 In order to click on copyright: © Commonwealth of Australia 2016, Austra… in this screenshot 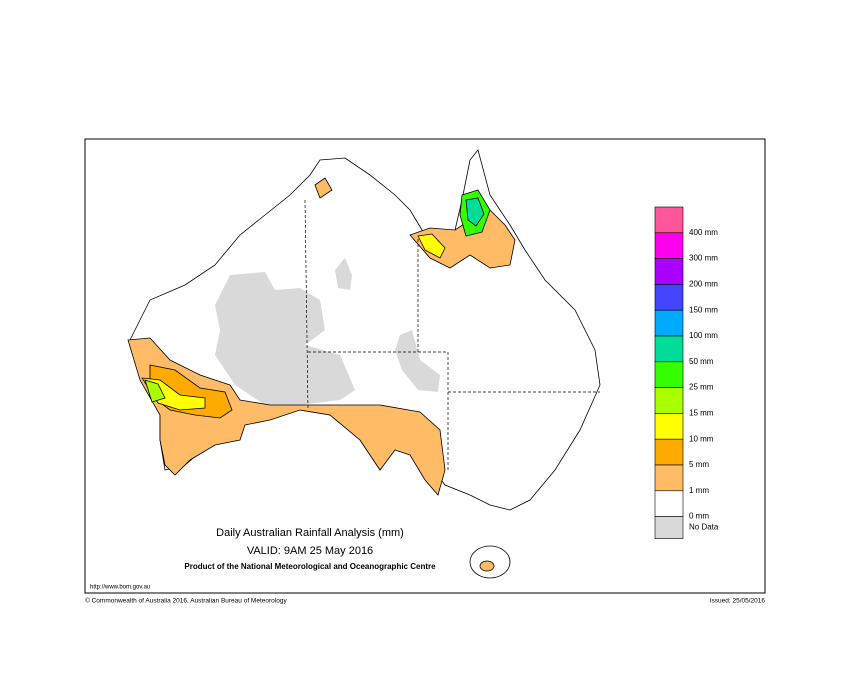, I will do `click(186, 601)`.